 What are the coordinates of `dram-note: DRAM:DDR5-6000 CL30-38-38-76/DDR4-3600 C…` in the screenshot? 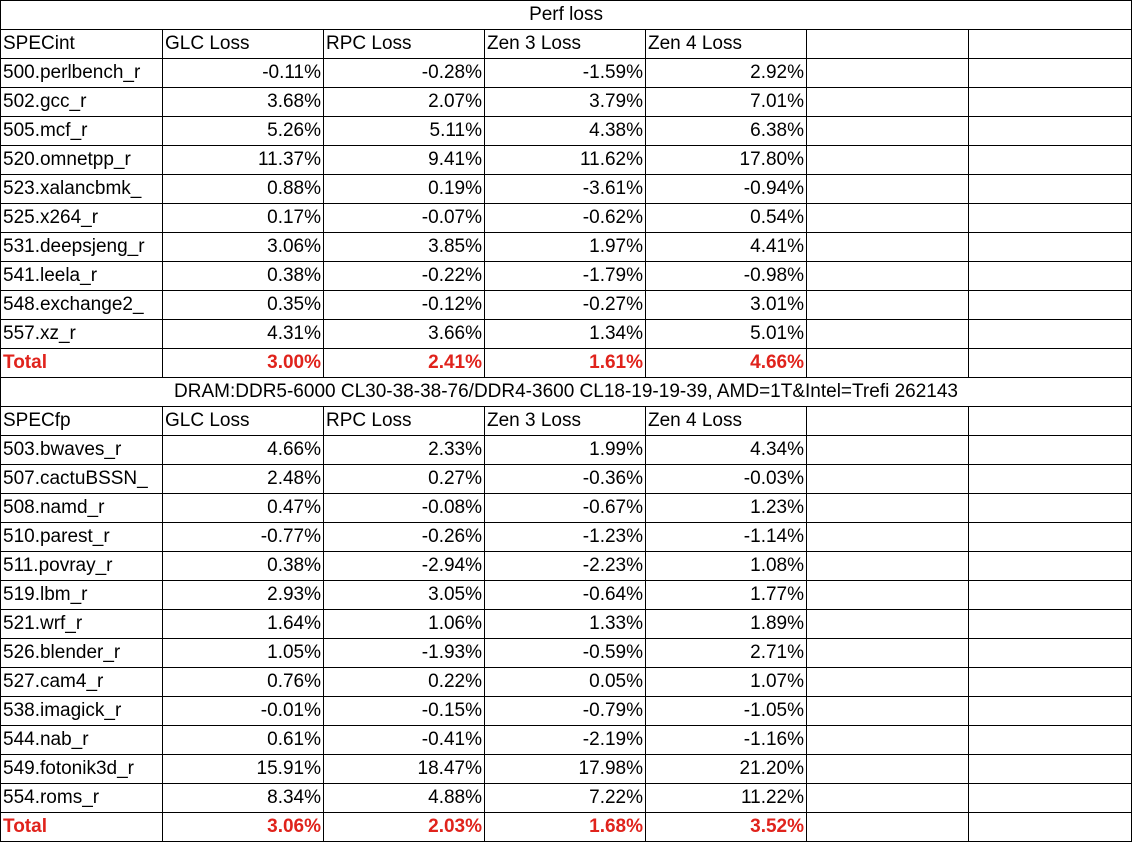 It's located at (566, 392).